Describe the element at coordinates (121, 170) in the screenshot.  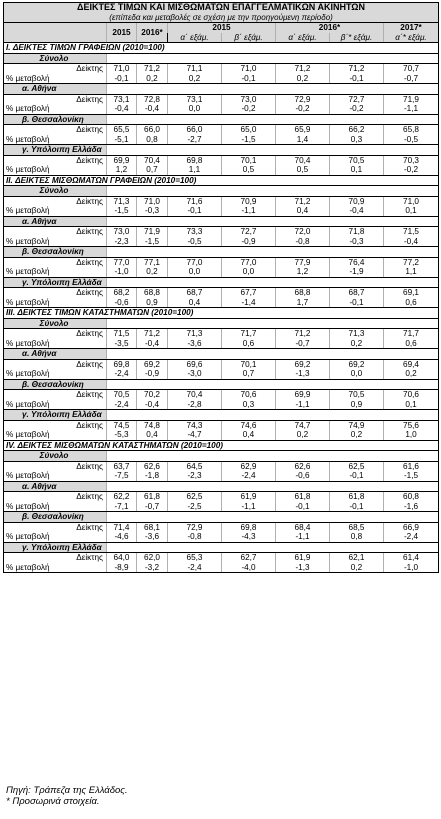
I see `change-value: 1,2` at that location.